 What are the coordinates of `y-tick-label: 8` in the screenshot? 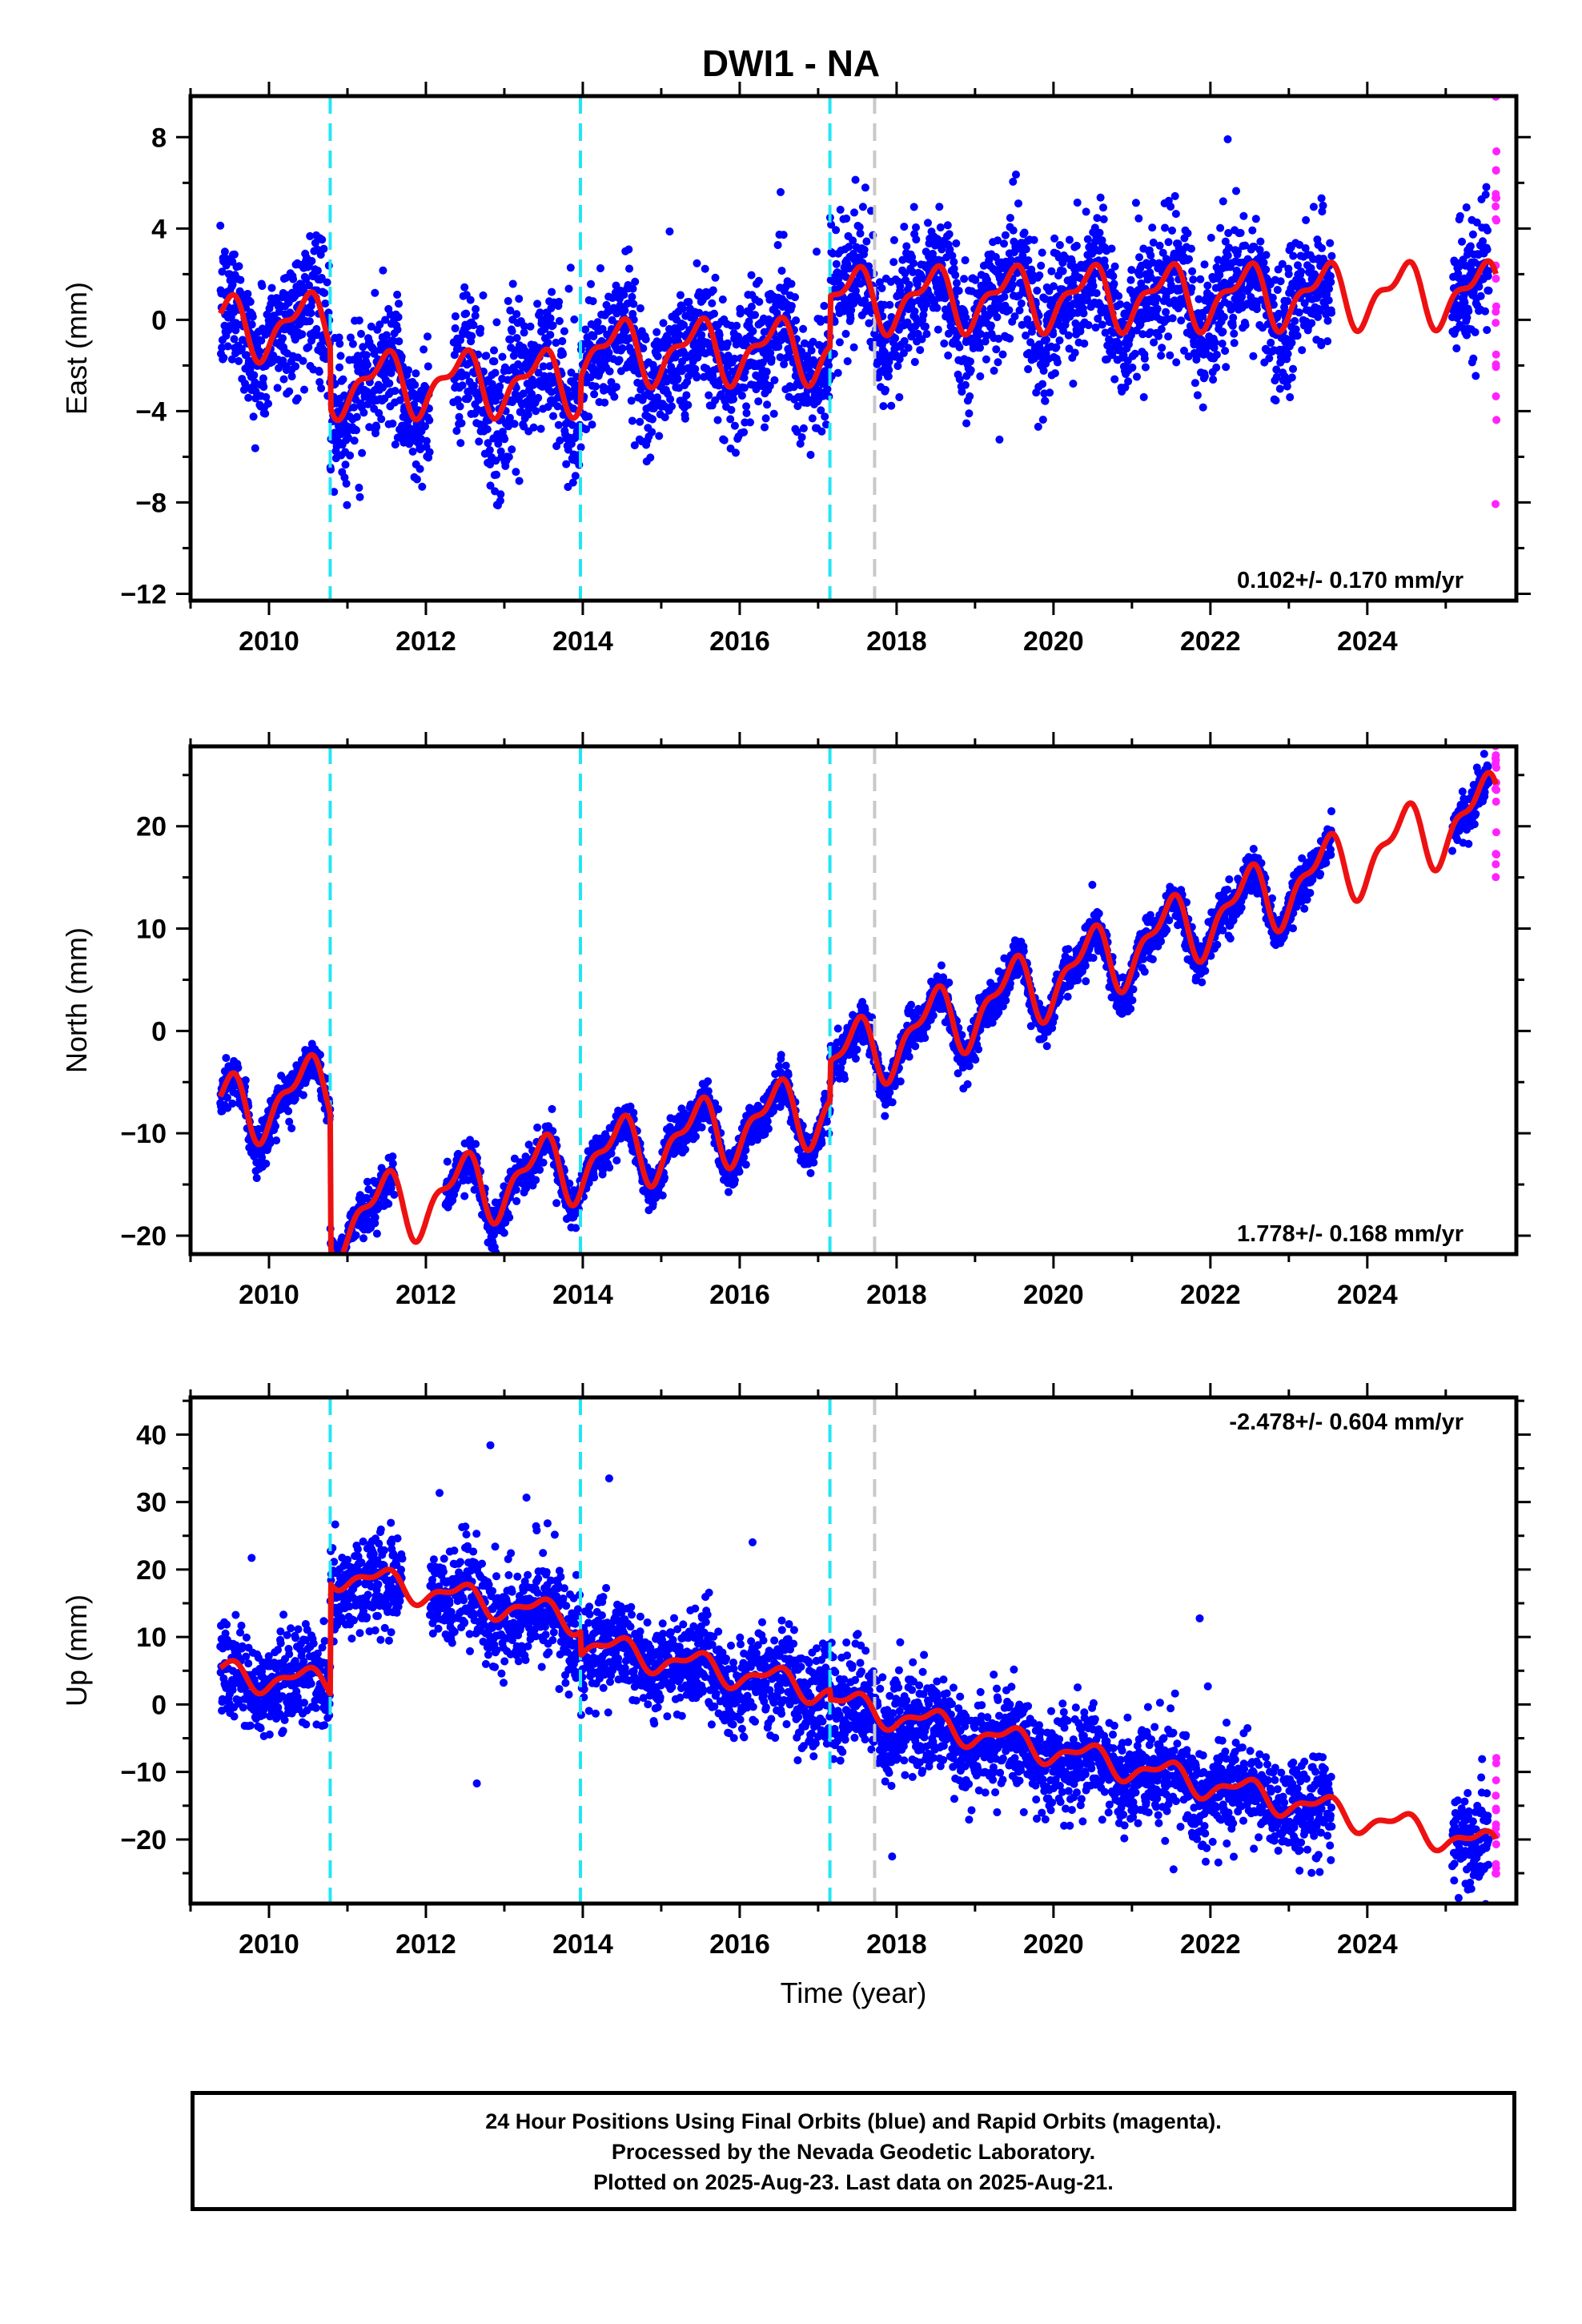 It's located at (159, 138).